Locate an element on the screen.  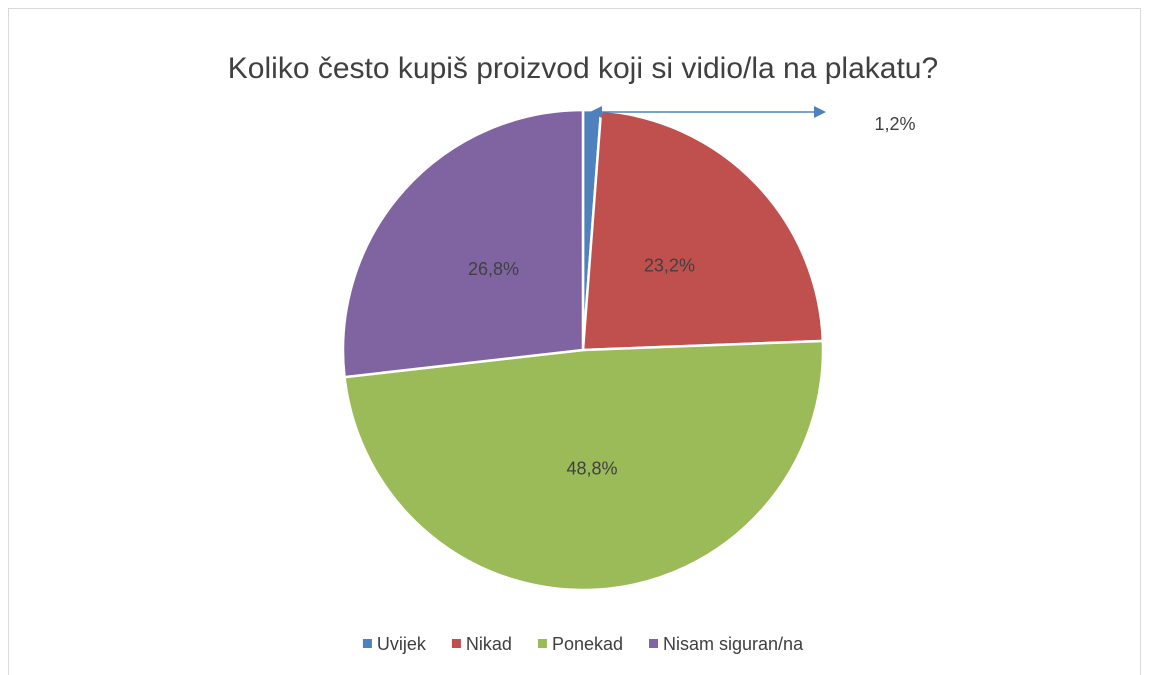
data-label: 1,2% is located at coordinates (894, 124).